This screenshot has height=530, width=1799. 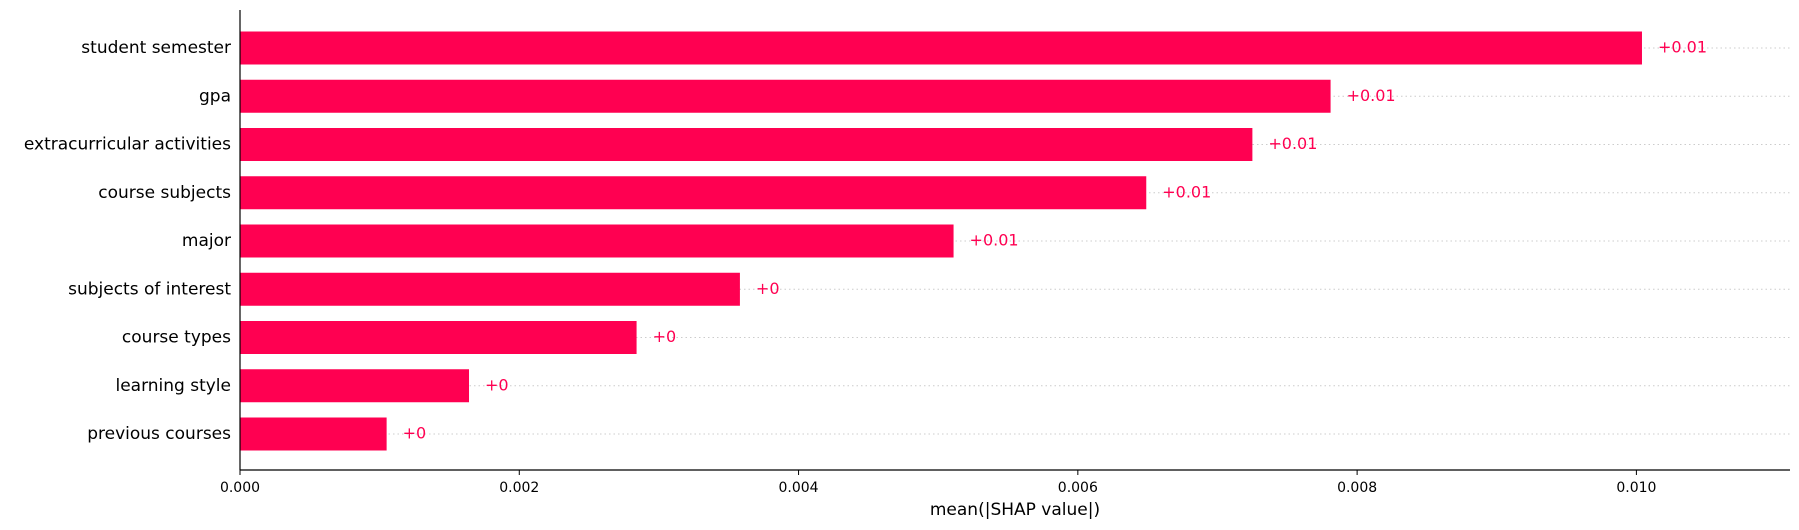 What do you see at coordinates (1015, 510) in the screenshot?
I see `x-axis-title: mean(|SHAP value|)` at bounding box center [1015, 510].